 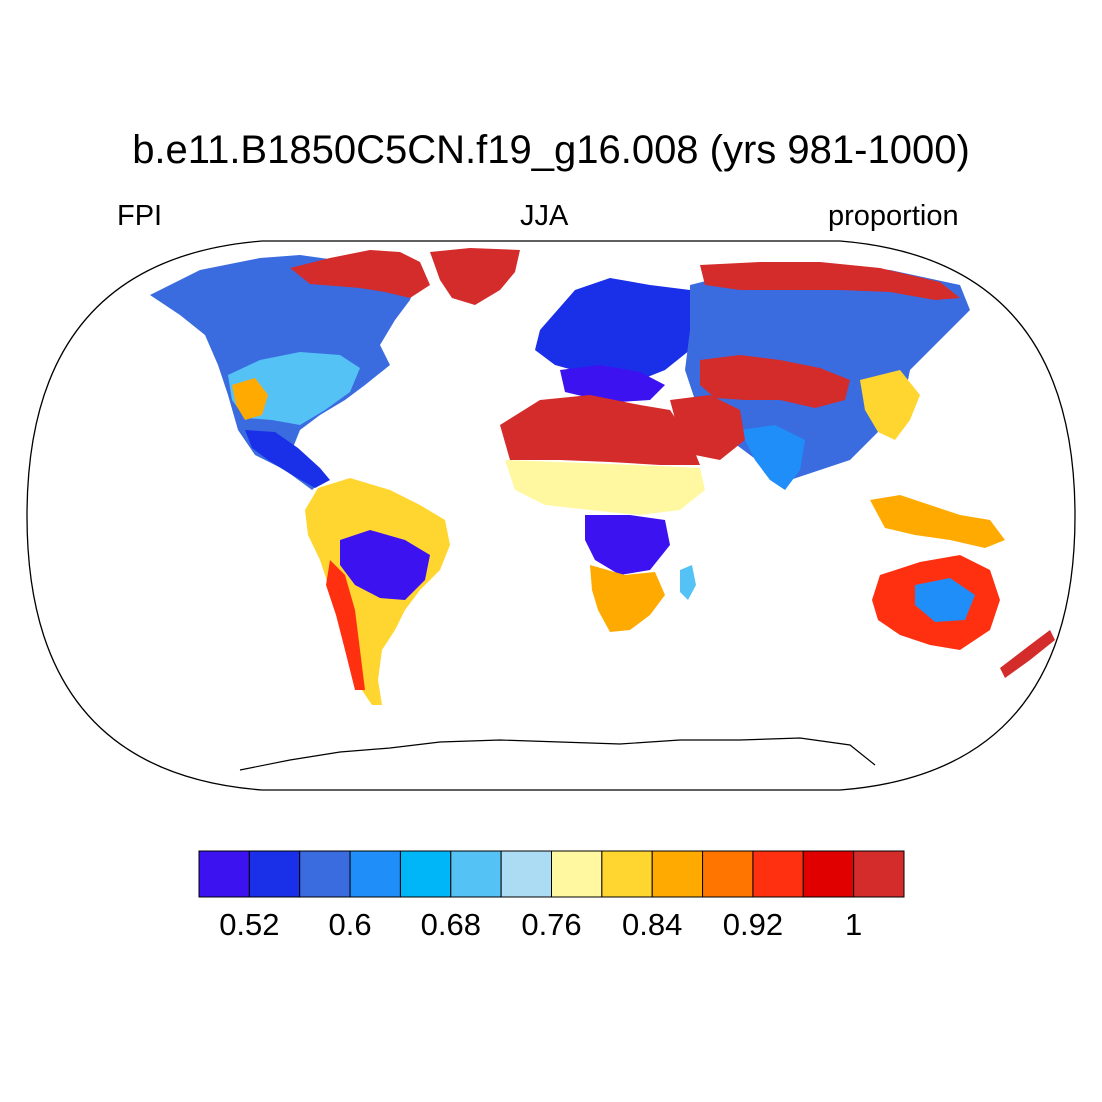 What do you see at coordinates (250, 399) in the screenshot?
I see `usa-west-land` at bounding box center [250, 399].